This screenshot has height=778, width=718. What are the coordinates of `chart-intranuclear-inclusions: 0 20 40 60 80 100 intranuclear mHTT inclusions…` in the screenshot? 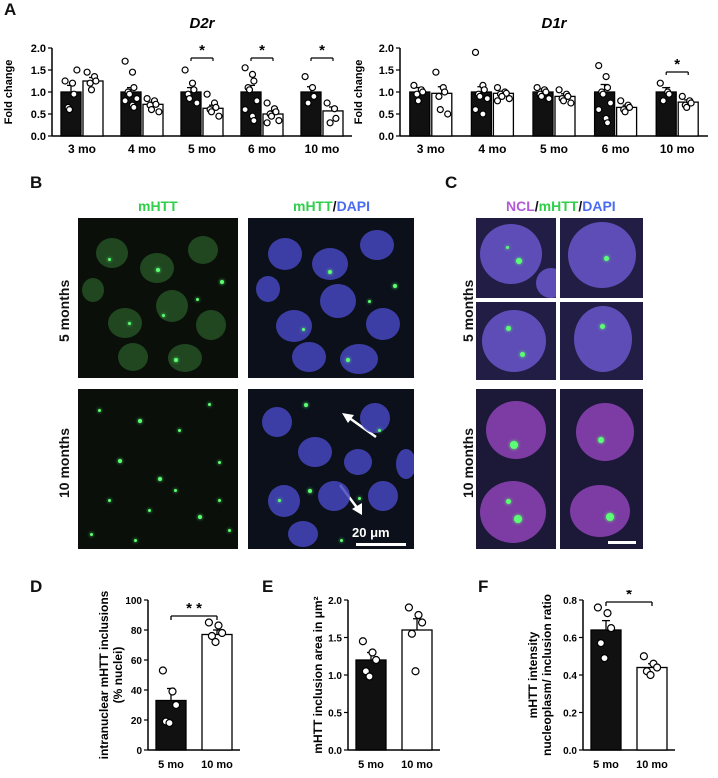 It's located at (168, 680).